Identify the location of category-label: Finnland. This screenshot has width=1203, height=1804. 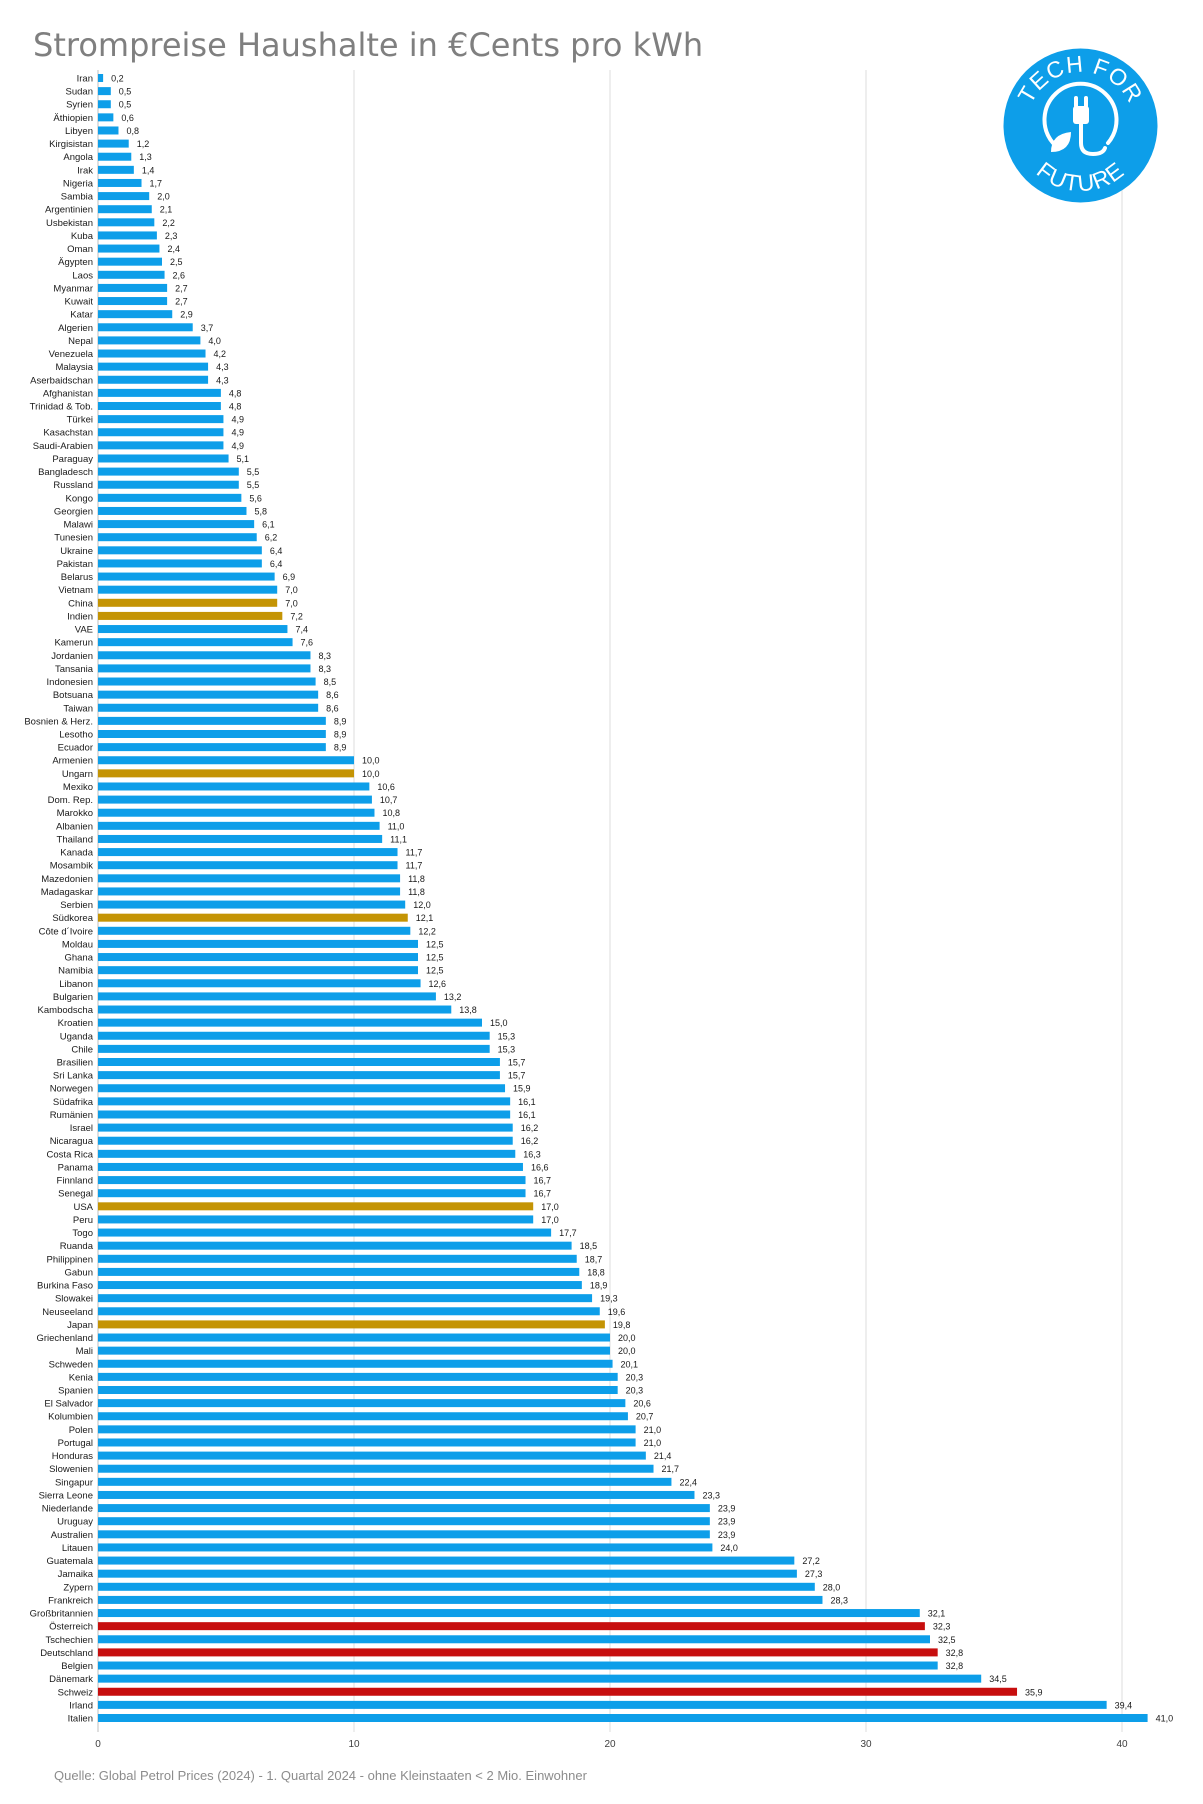
(75, 1181).